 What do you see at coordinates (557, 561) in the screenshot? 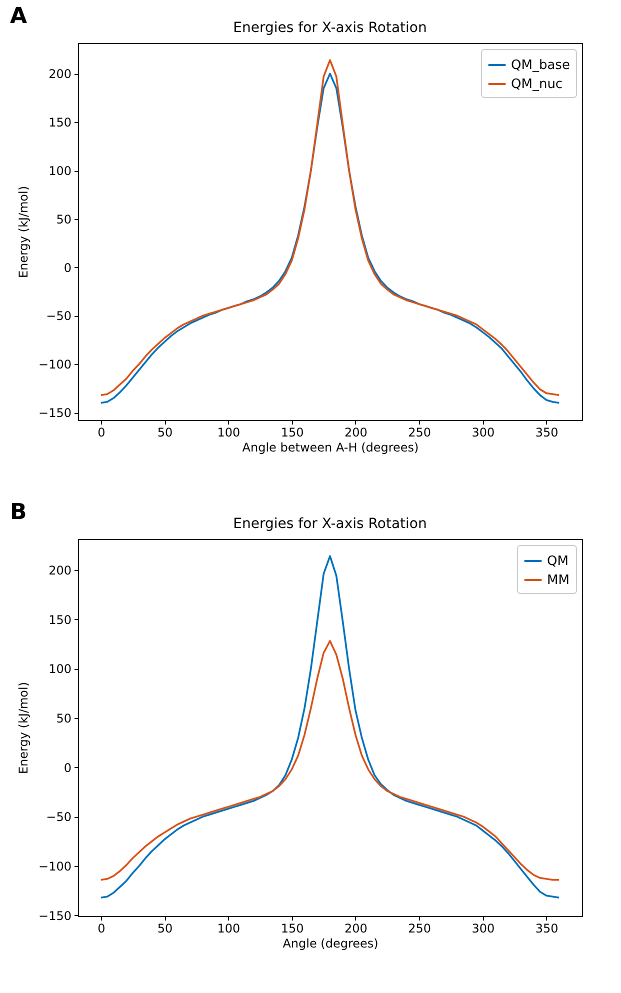
I see `legend-label: QM` at bounding box center [557, 561].